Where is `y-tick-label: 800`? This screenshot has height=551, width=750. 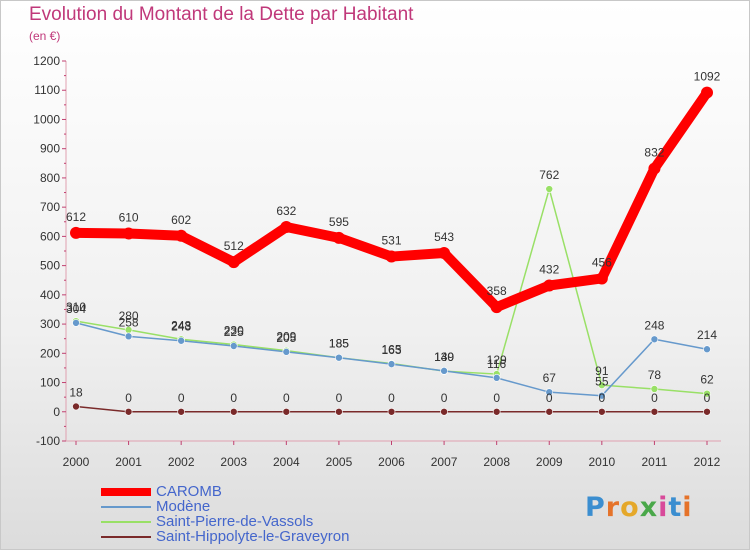 y-tick-label: 800 is located at coordinates (50, 178).